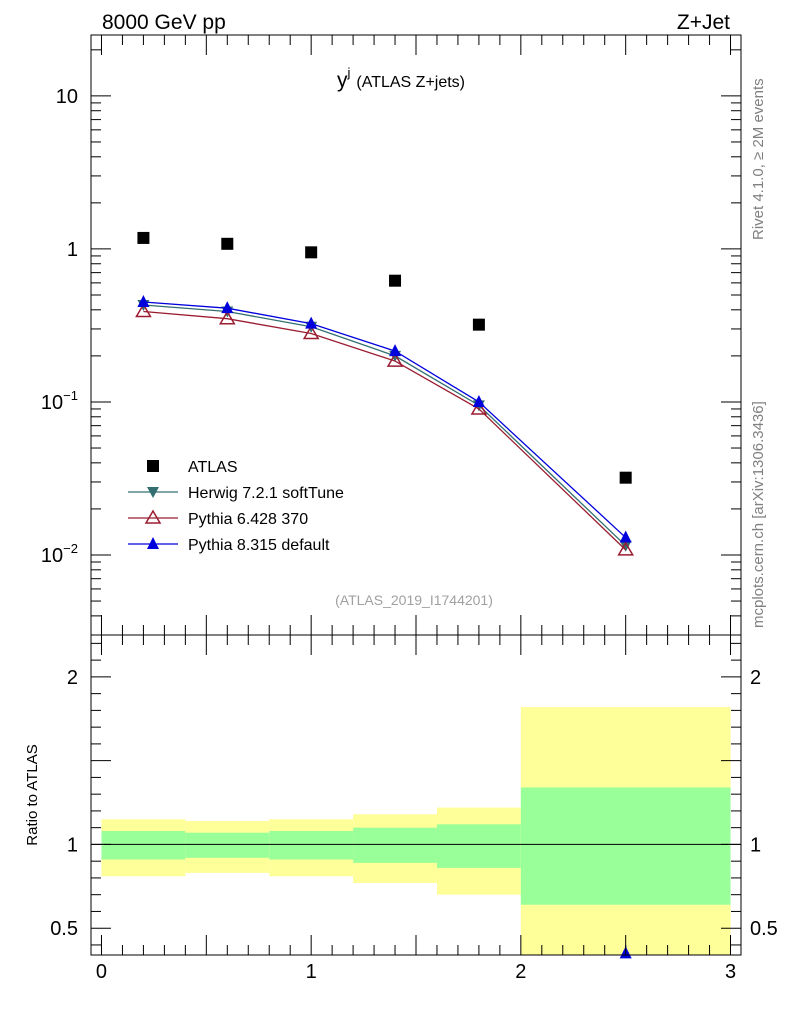 This screenshot has width=786, height=1029. I want to click on main-y-tick-label: 10, so click(67, 97).